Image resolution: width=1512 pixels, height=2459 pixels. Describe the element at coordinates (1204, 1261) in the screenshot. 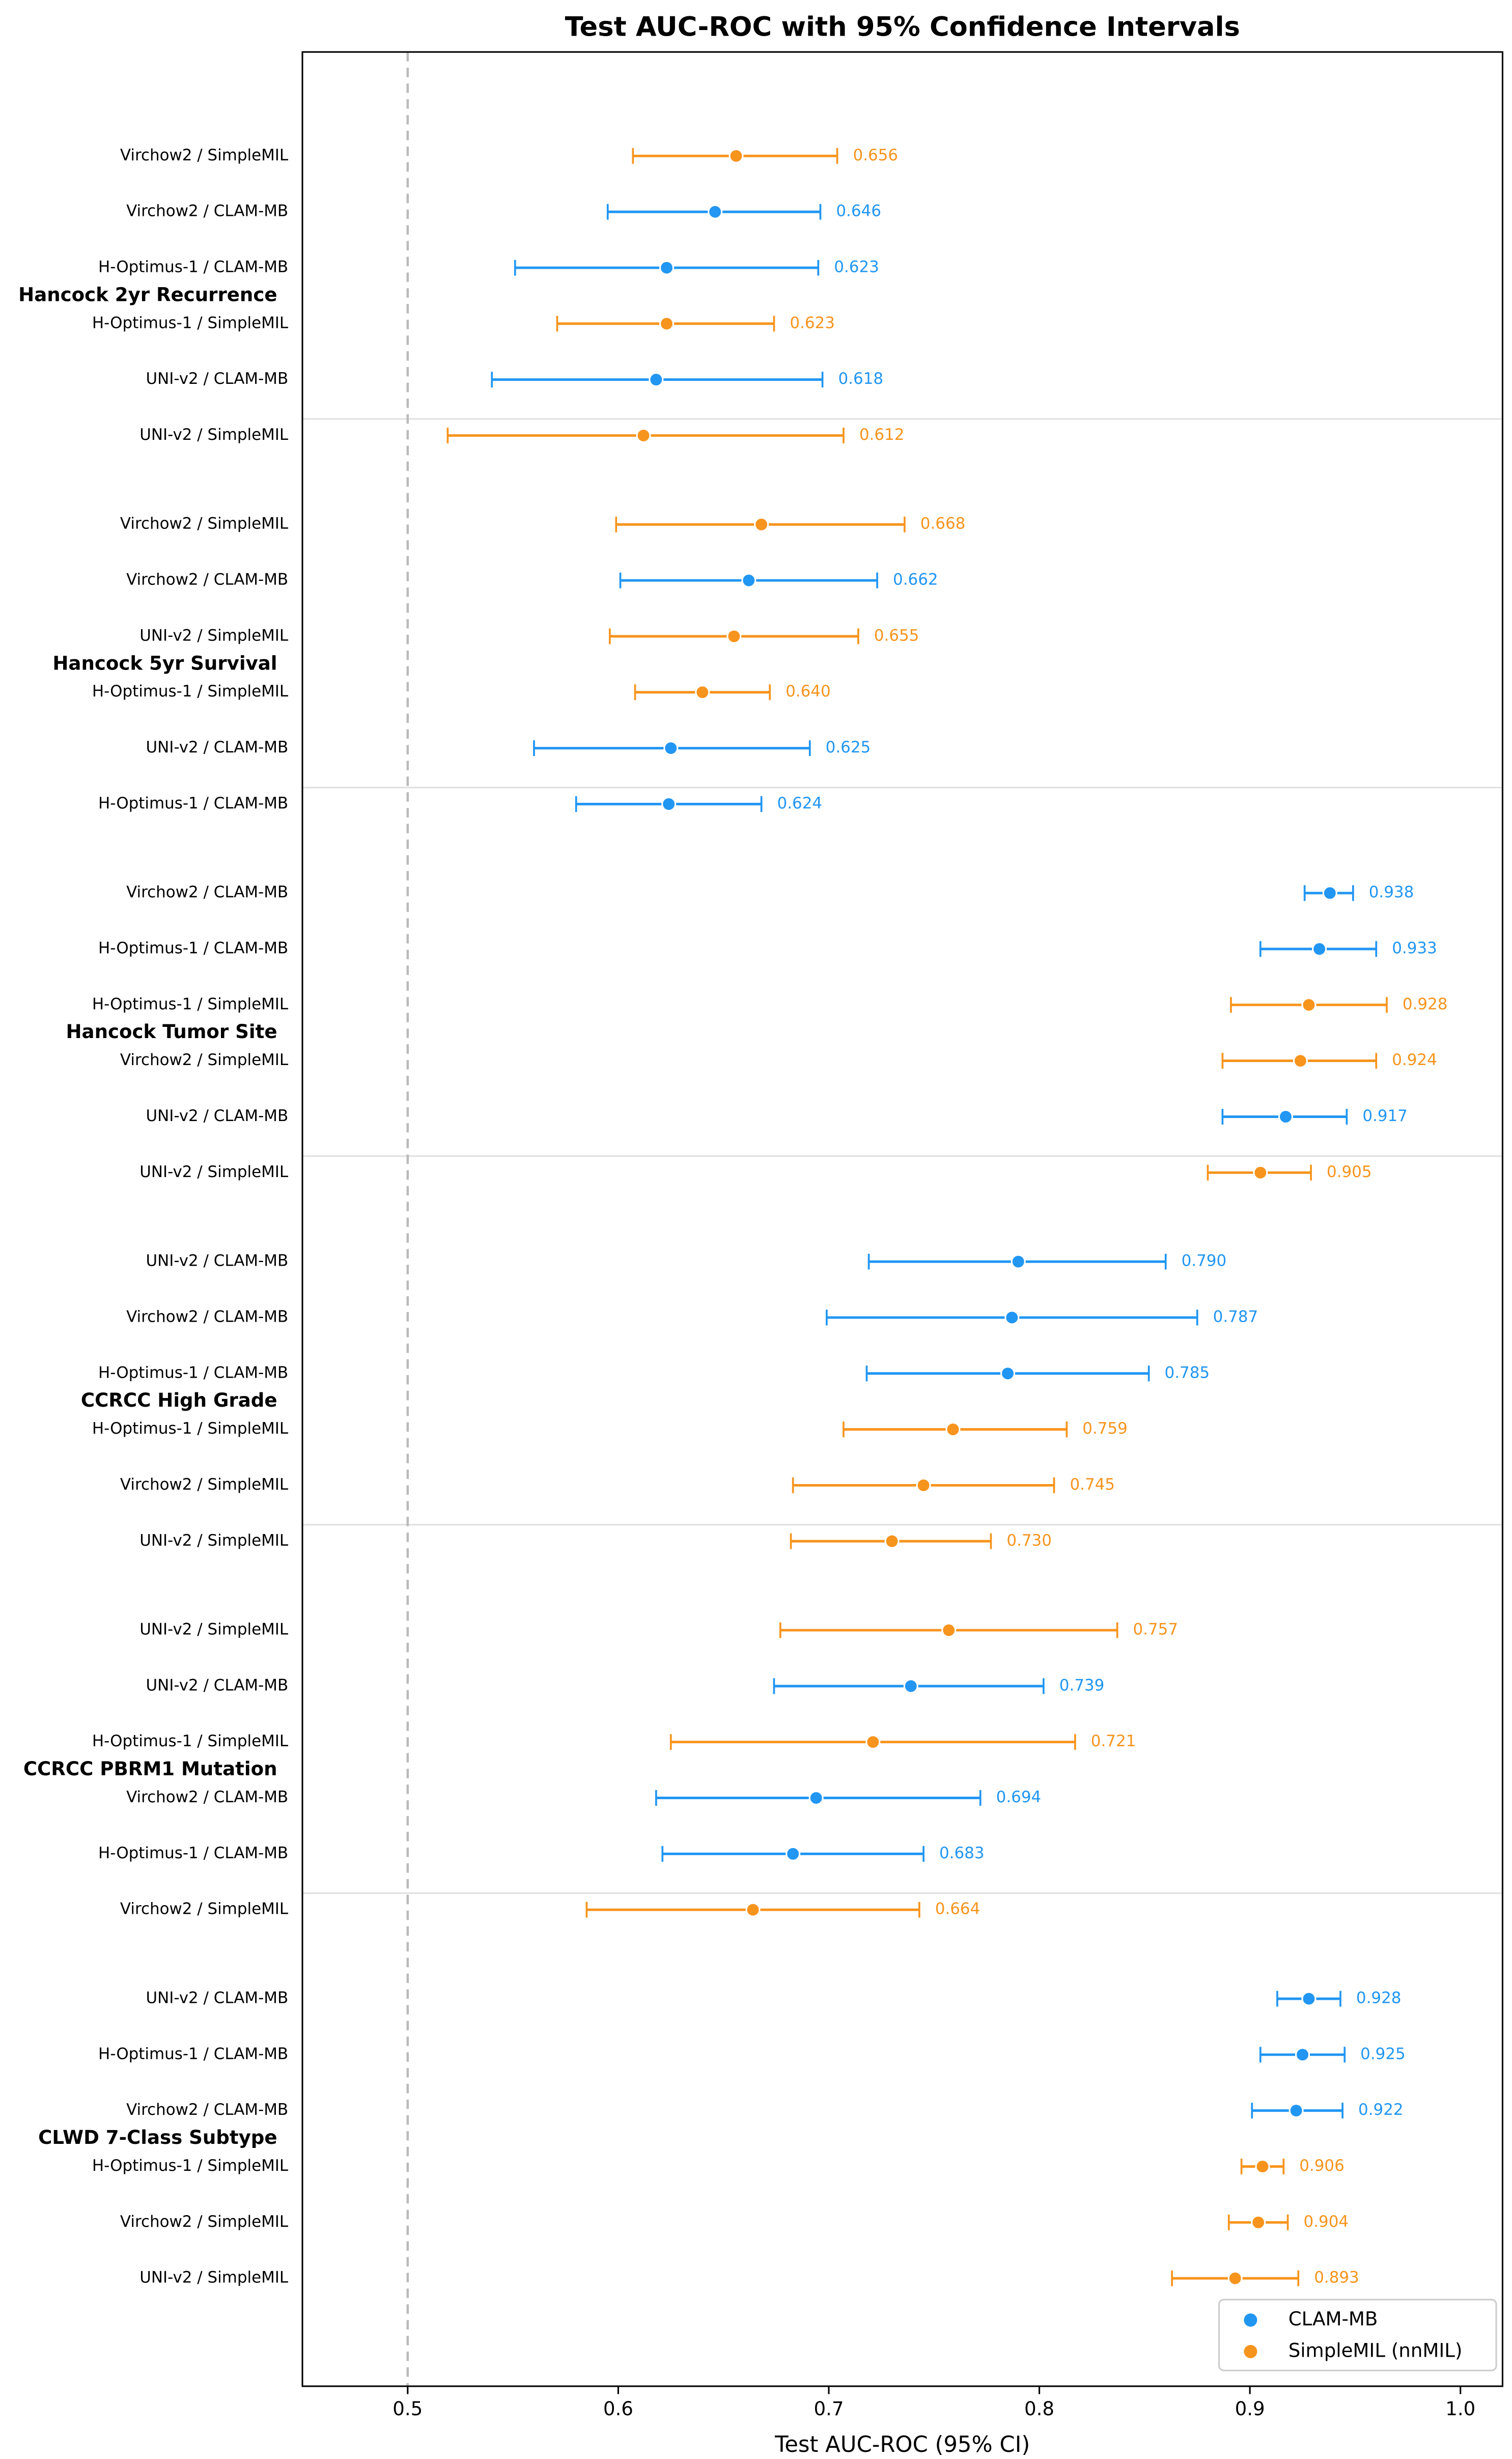

I see `value-label: 0.790` at that location.